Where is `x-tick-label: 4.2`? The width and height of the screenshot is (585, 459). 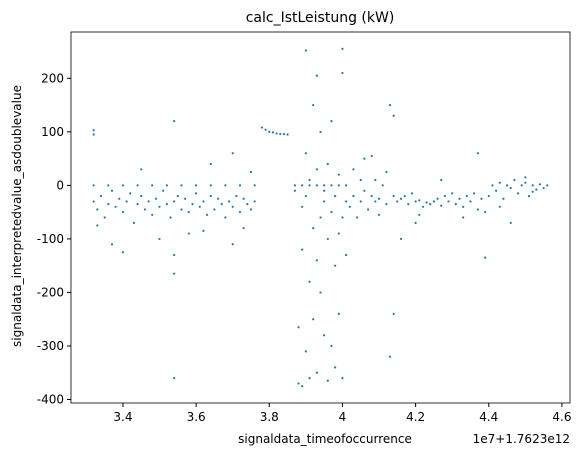 x-tick-label: 4.2 is located at coordinates (415, 417).